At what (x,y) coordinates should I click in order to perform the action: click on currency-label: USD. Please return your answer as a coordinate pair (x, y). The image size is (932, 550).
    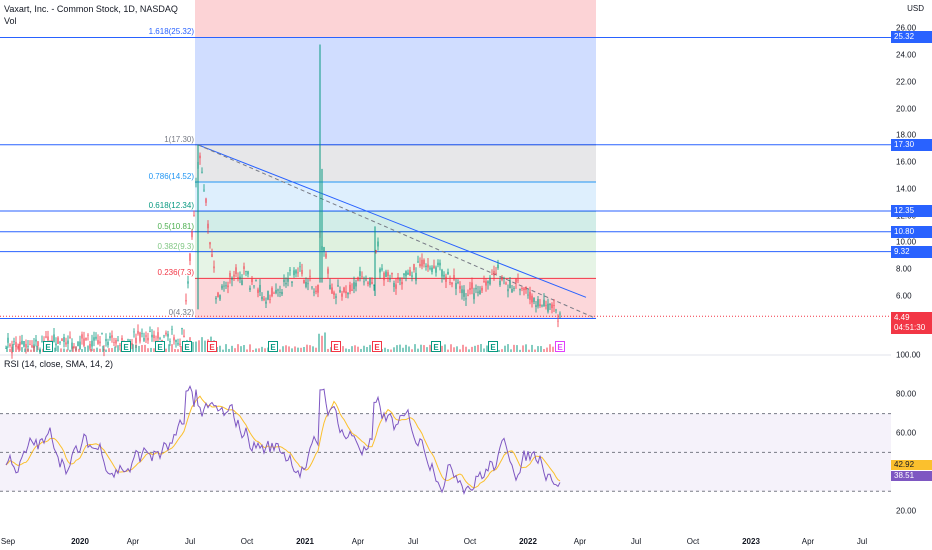
    Looking at the image, I should click on (915, 8).